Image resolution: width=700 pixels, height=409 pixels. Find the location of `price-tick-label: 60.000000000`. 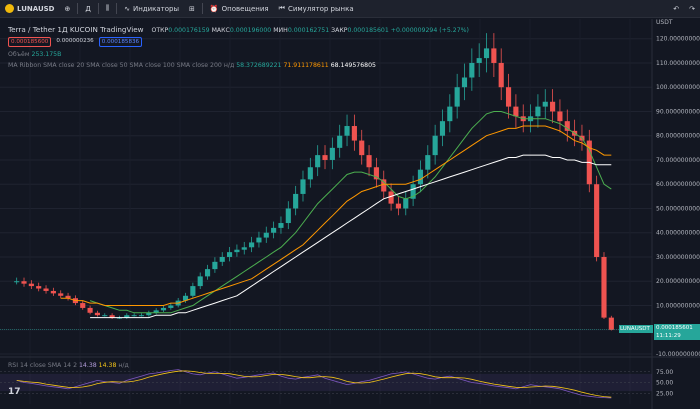

price-tick-label: 60.000000000 is located at coordinates (678, 184).